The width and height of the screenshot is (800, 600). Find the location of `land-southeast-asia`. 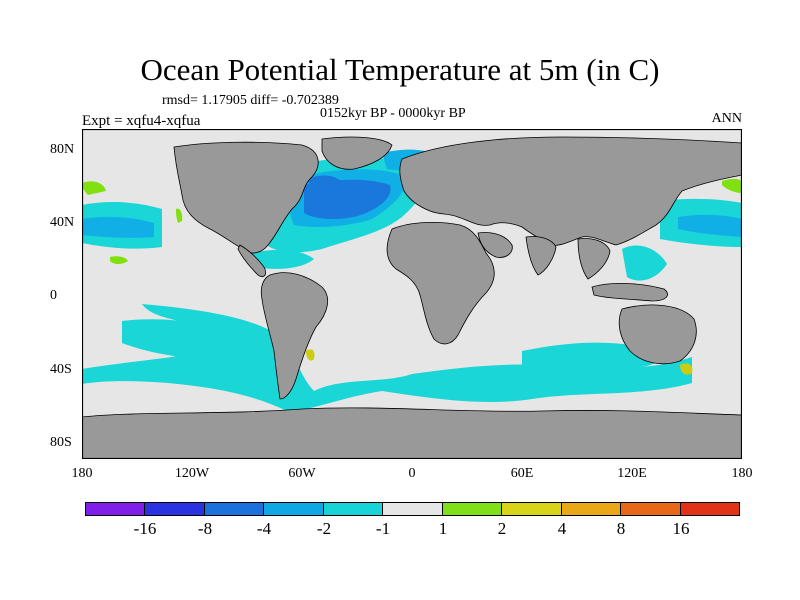

land-southeast-asia is located at coordinates (594, 259).